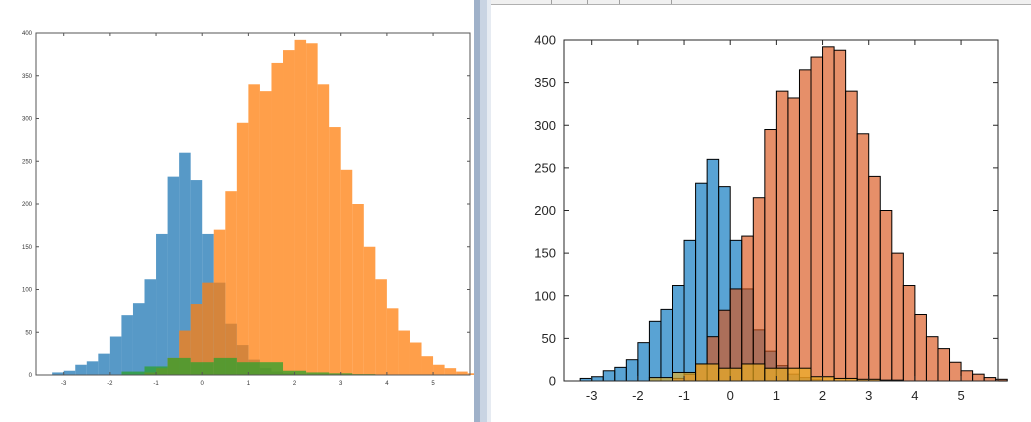 The width and height of the screenshot is (1031, 422). What do you see at coordinates (482, 211) in the screenshot?
I see `window-separator` at bounding box center [482, 211].